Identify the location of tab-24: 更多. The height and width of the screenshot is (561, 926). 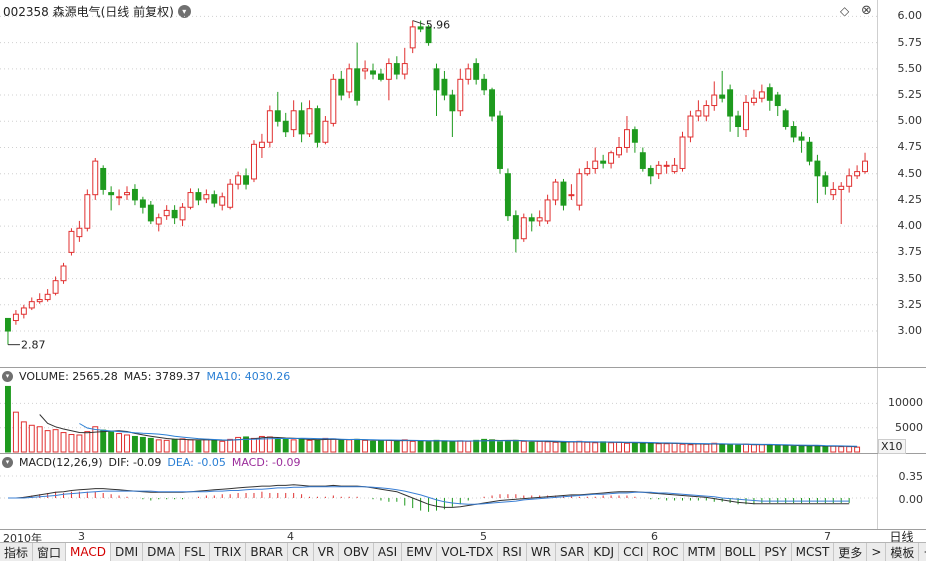
(851, 552).